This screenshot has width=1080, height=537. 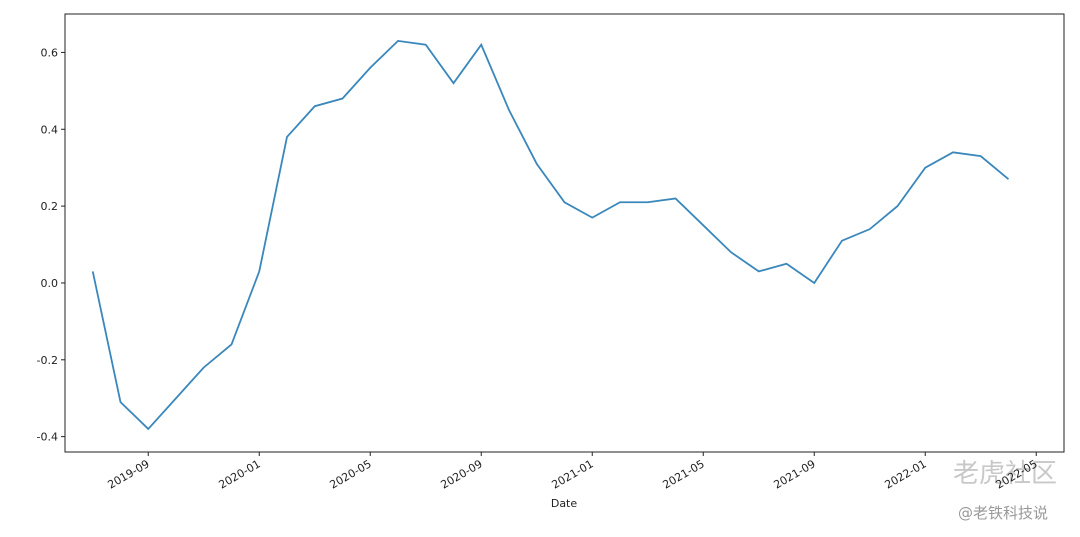 I want to click on x-axis-label: Date, so click(x=564, y=503).